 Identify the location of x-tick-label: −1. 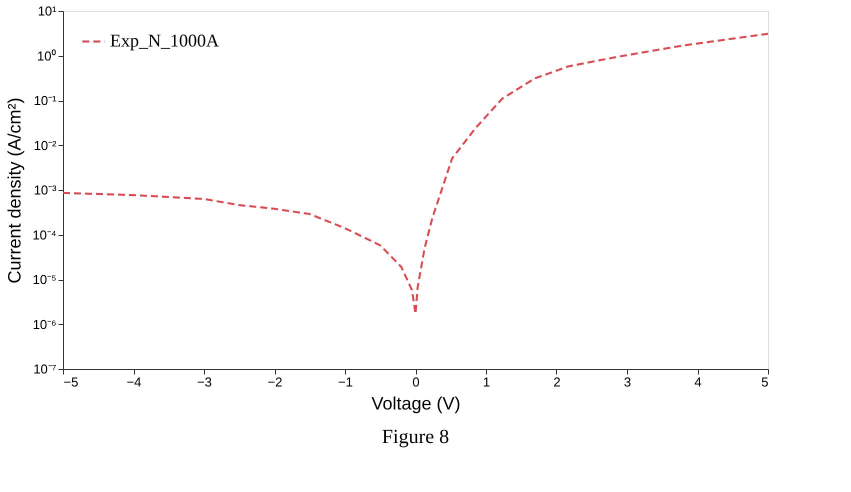
(345, 382).